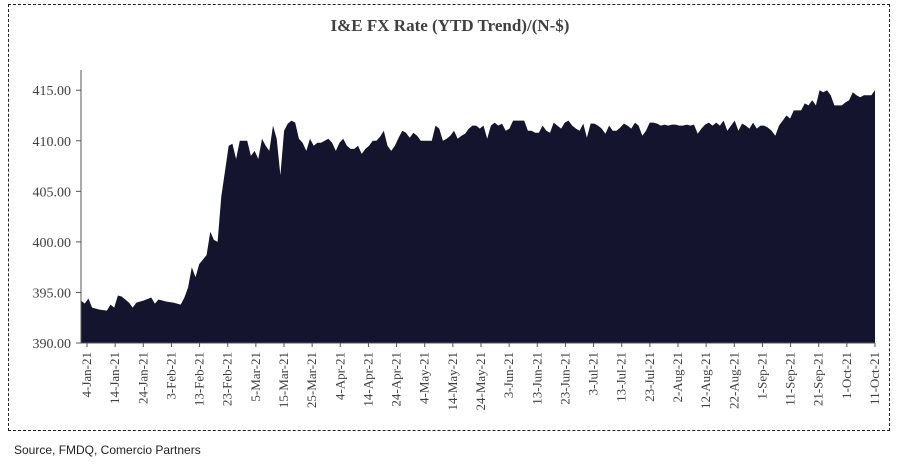  What do you see at coordinates (311, 380) in the screenshot?
I see `x-tick-label: 25-Mar-21` at bounding box center [311, 380].